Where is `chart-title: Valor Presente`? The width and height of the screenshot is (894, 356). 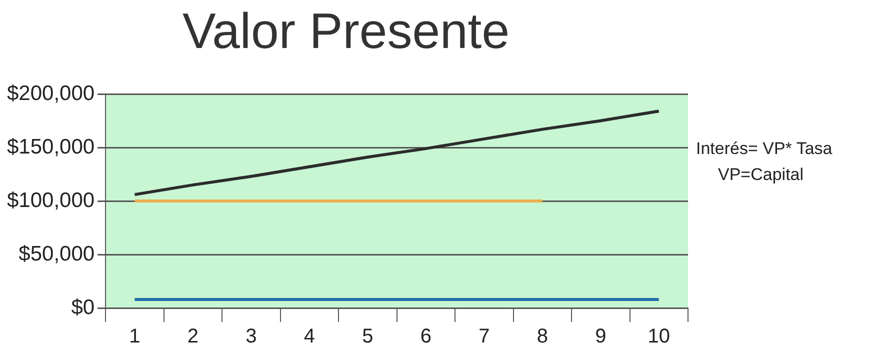
chart-title: Valor Presente is located at coordinates (346, 30).